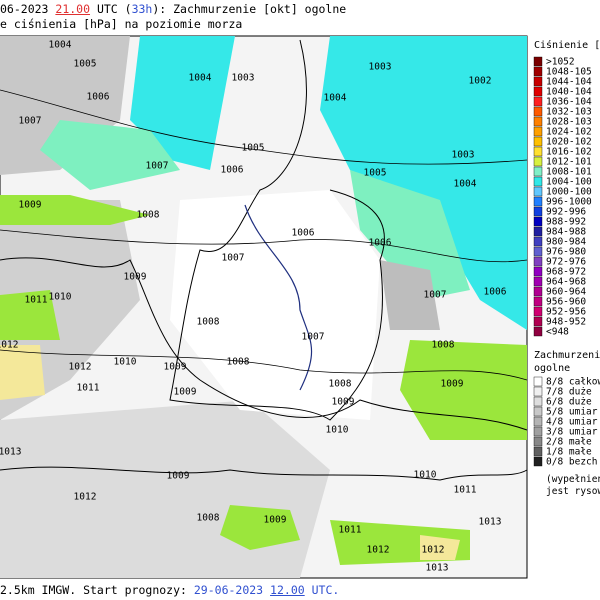 The width and height of the screenshot is (600, 600). Describe the element at coordinates (573, 491) in the screenshot. I see `legend-note: jest rysowa` at that location.